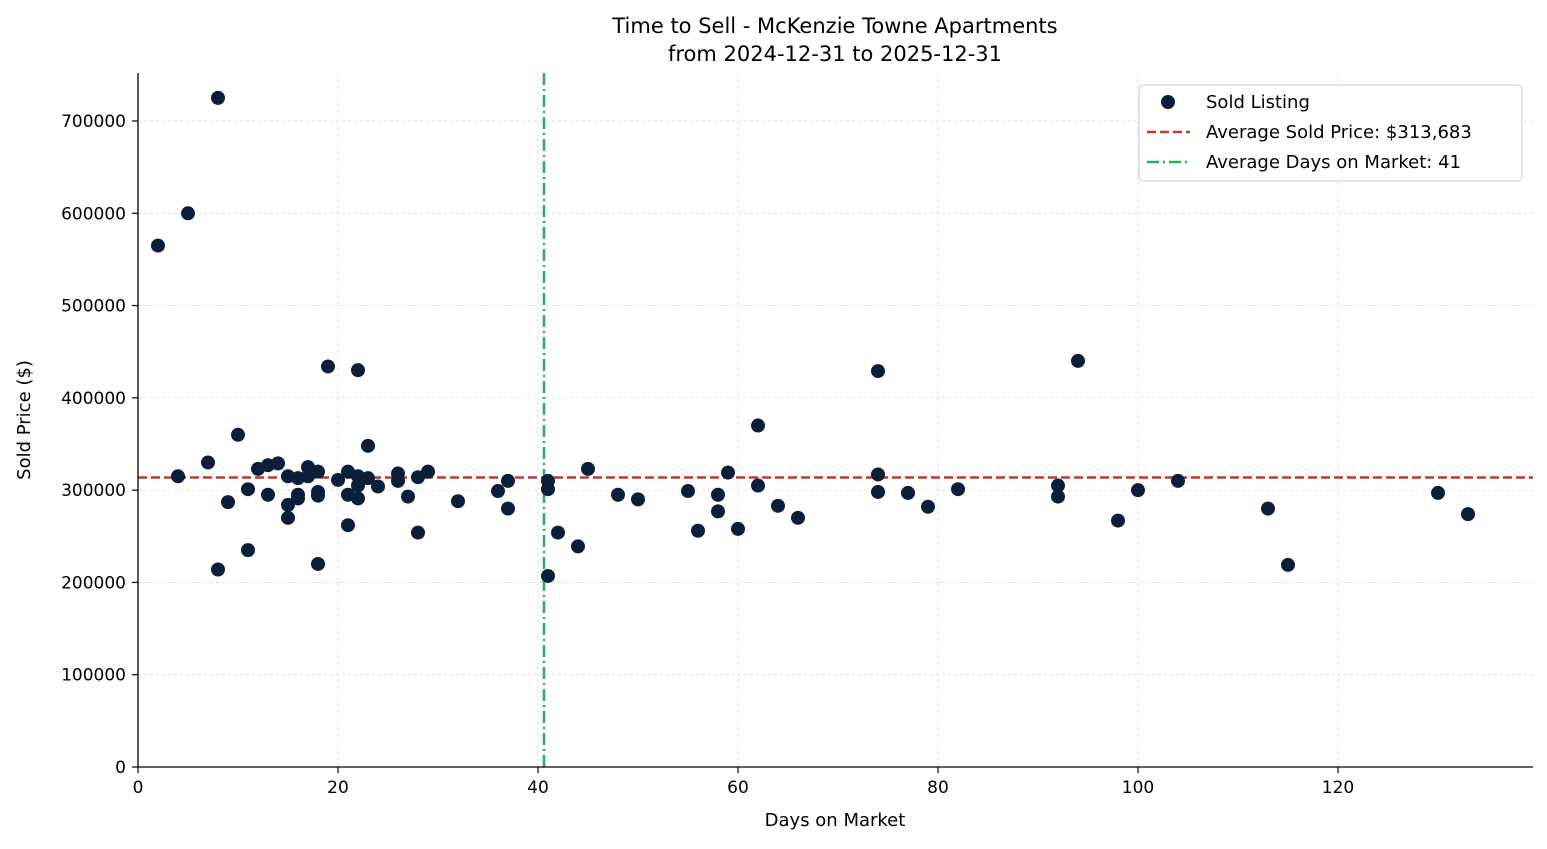 This screenshot has height=849, width=1547. Describe the element at coordinates (93, 491) in the screenshot. I see `y-tick-label: 300000` at that location.